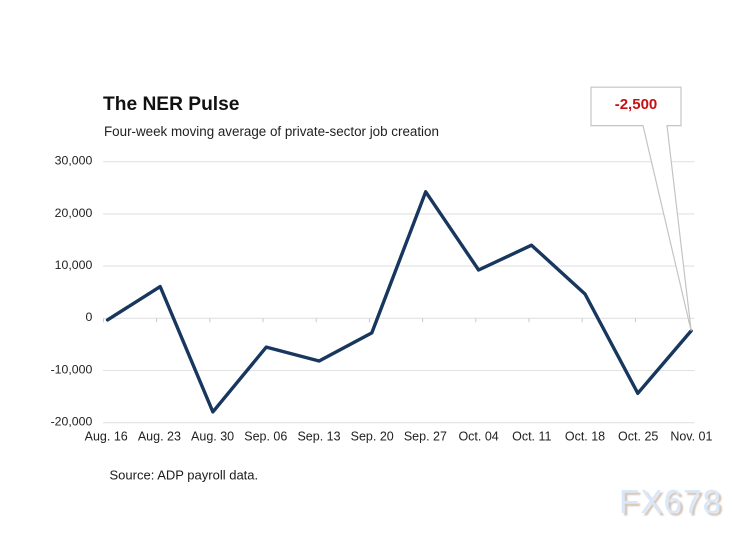  What do you see at coordinates (184, 475) in the screenshot?
I see `svg-text: Source: ADP payroll data.` at bounding box center [184, 475].